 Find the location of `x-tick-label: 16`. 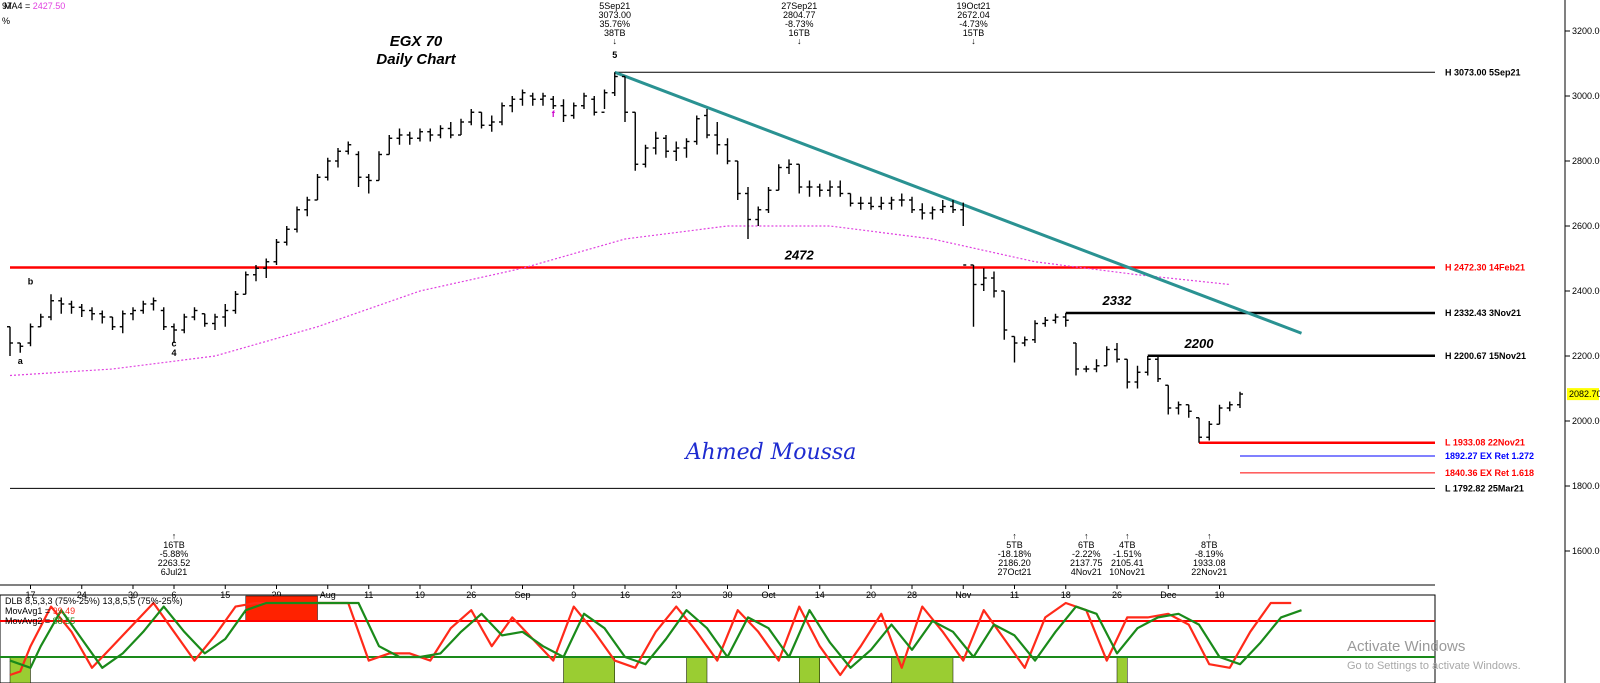

x-tick-label: 16 is located at coordinates (625, 595).